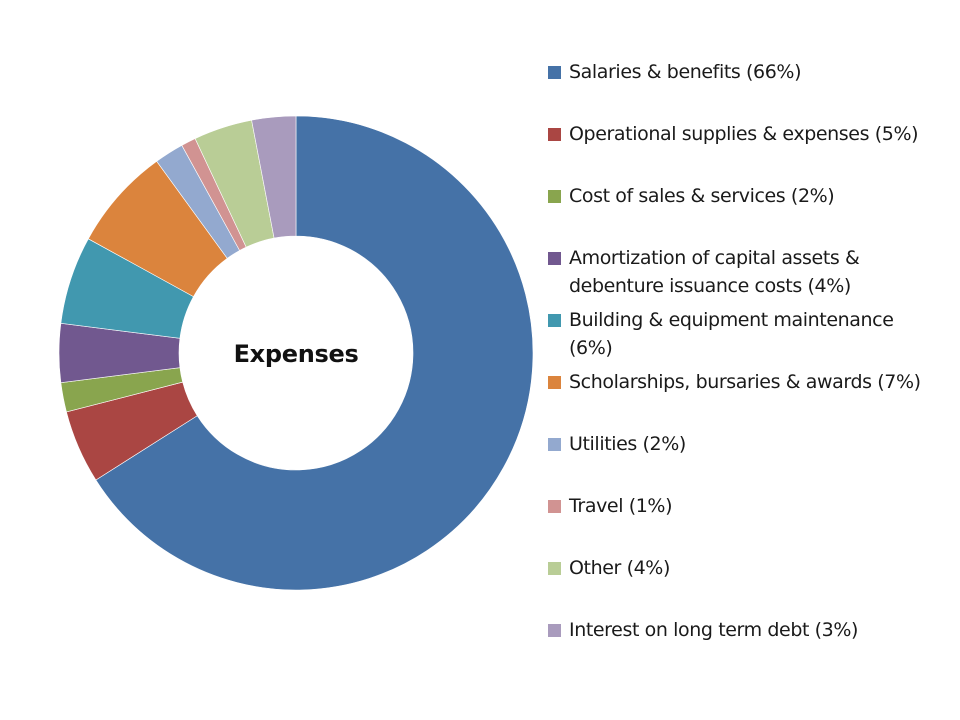 The width and height of the screenshot is (960, 720). I want to click on legend-label: Scholarships, bursaries & awards (7%), so click(745, 382).